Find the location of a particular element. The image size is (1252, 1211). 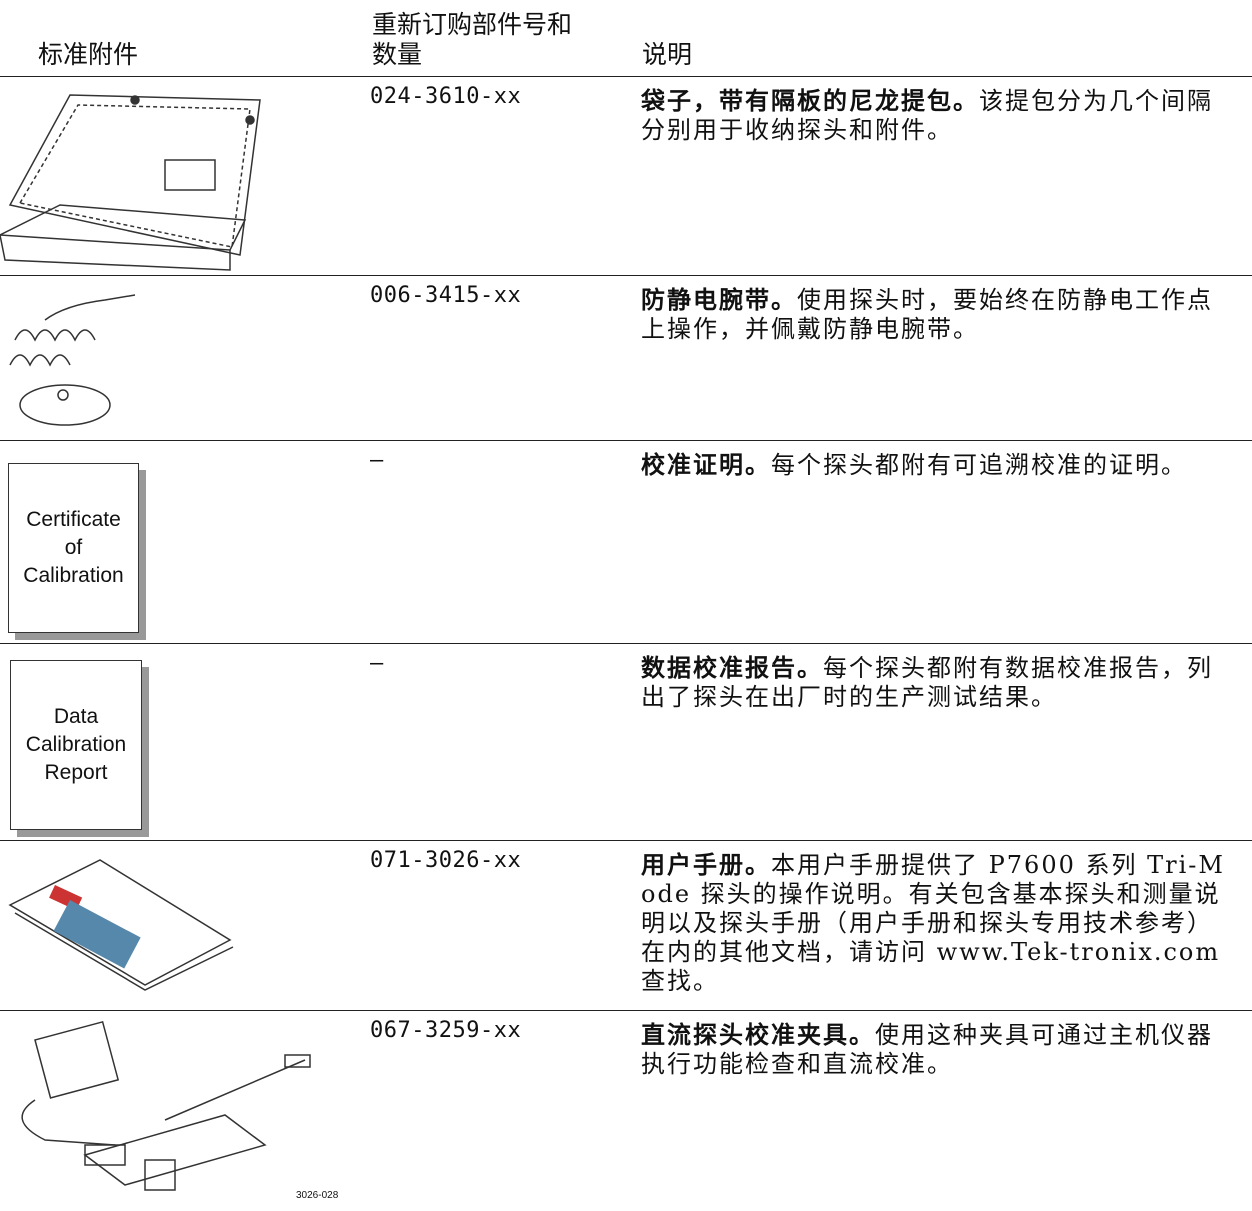

image-text: Report is located at coordinates (76, 772).